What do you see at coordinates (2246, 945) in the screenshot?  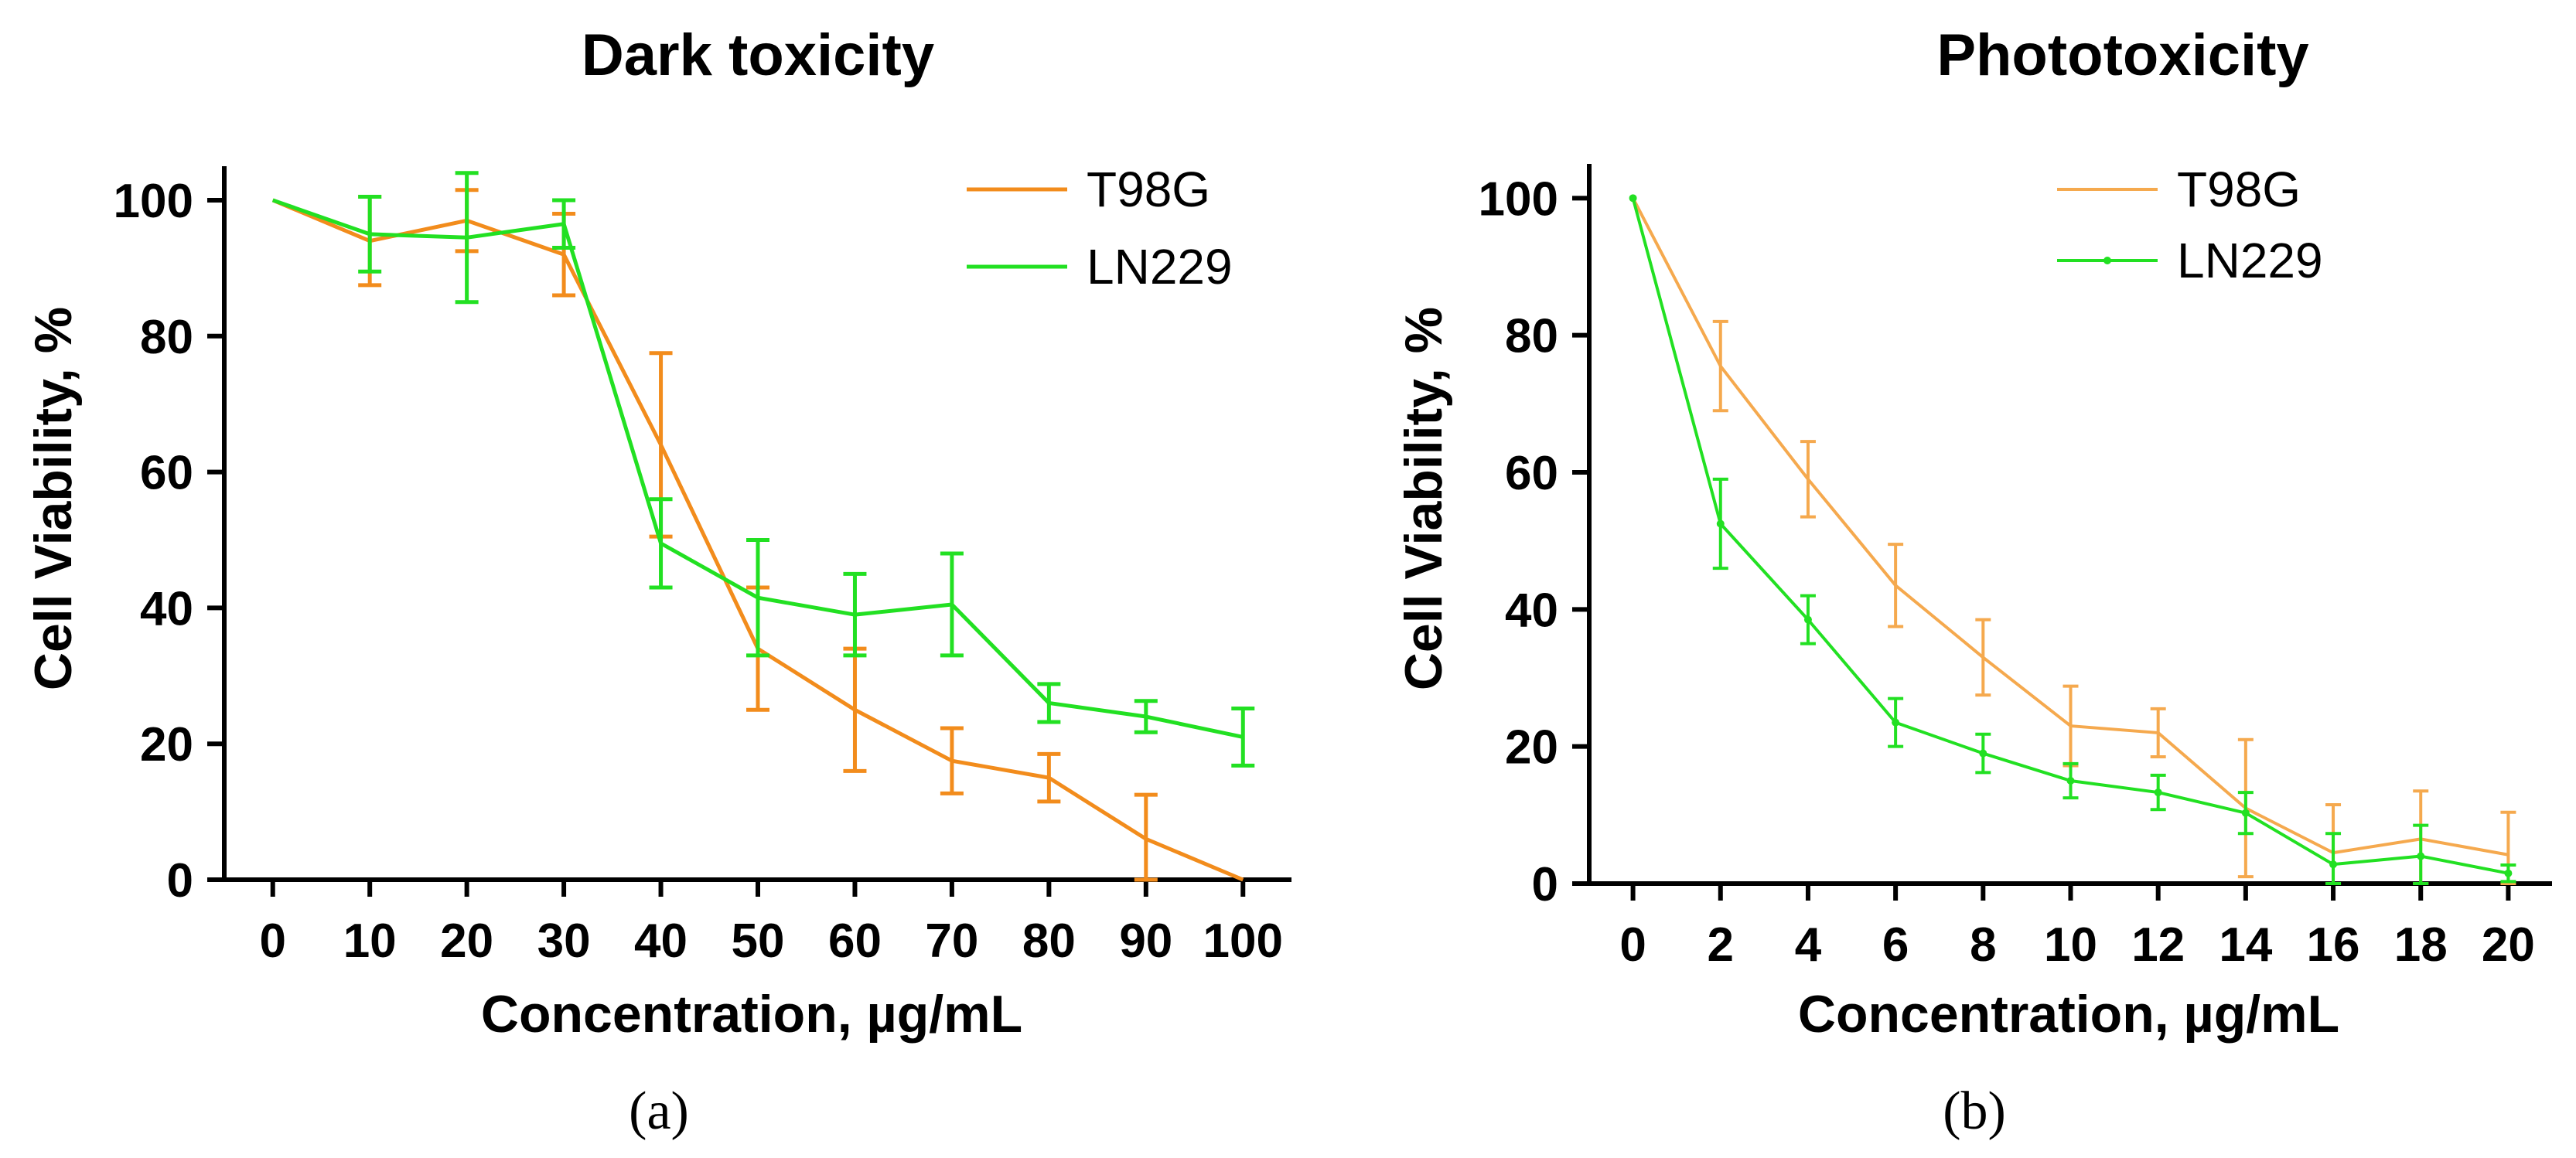 I see `x-tick-label: 14` at bounding box center [2246, 945].